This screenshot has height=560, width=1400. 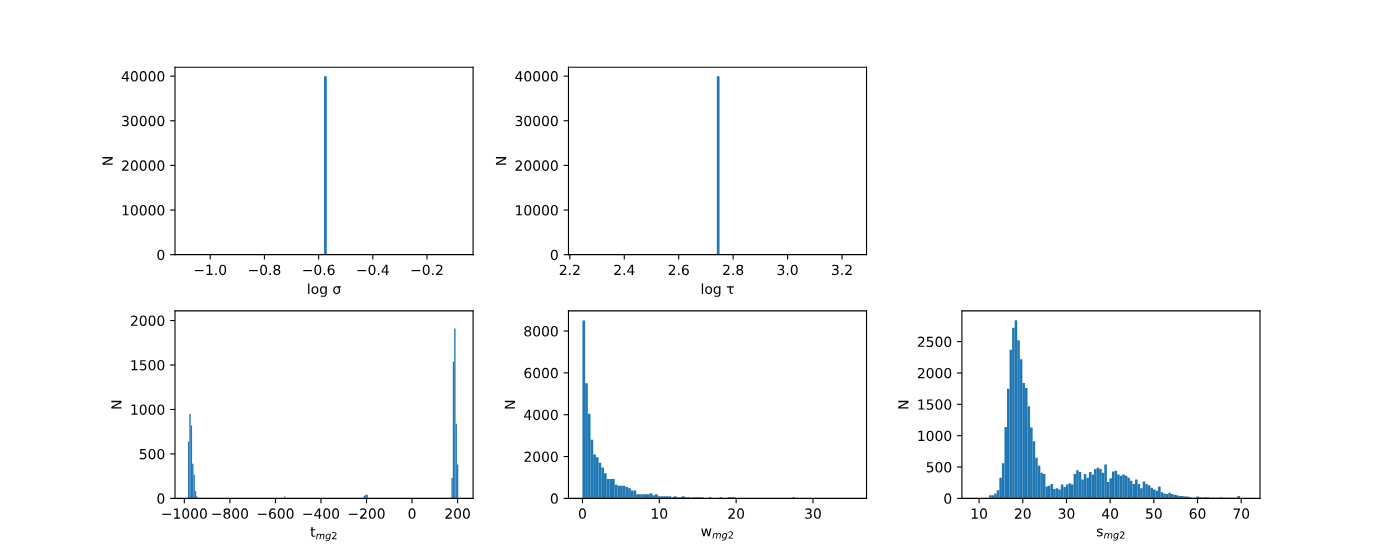 I want to click on x-tick-label: 70, so click(x=1241, y=513).